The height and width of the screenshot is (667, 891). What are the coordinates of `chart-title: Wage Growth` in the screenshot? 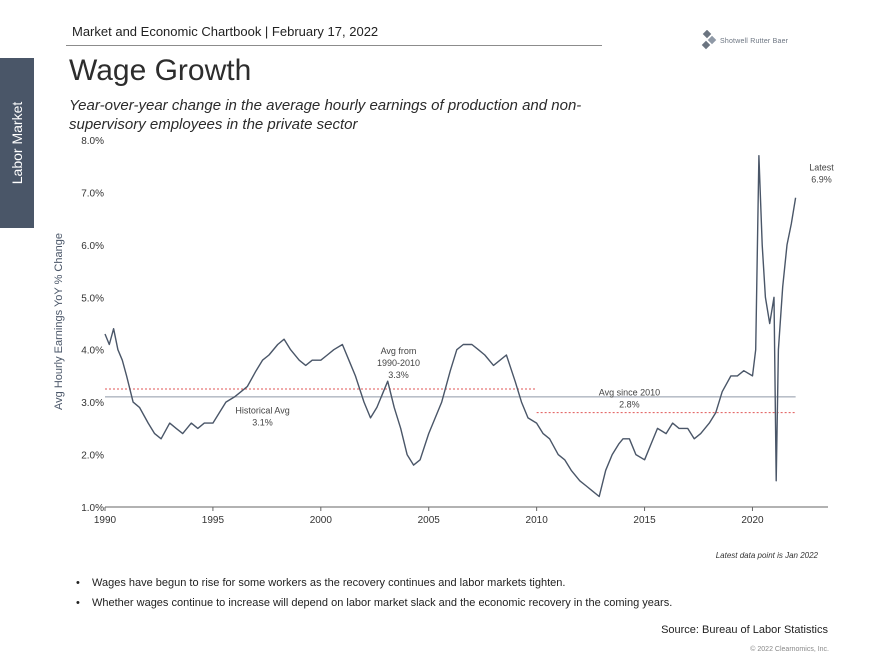 It's located at (160, 70).